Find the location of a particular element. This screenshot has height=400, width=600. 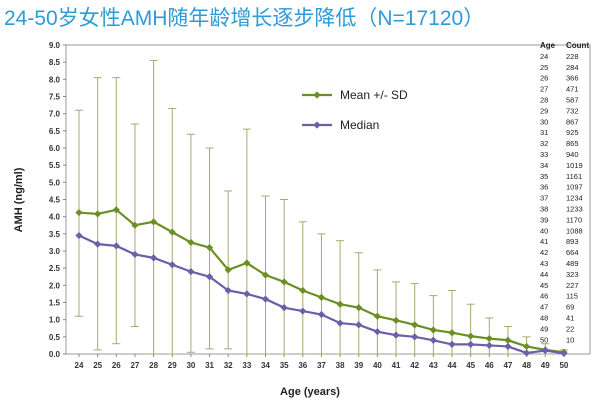

x-tick-label: 38 is located at coordinates (340, 365).